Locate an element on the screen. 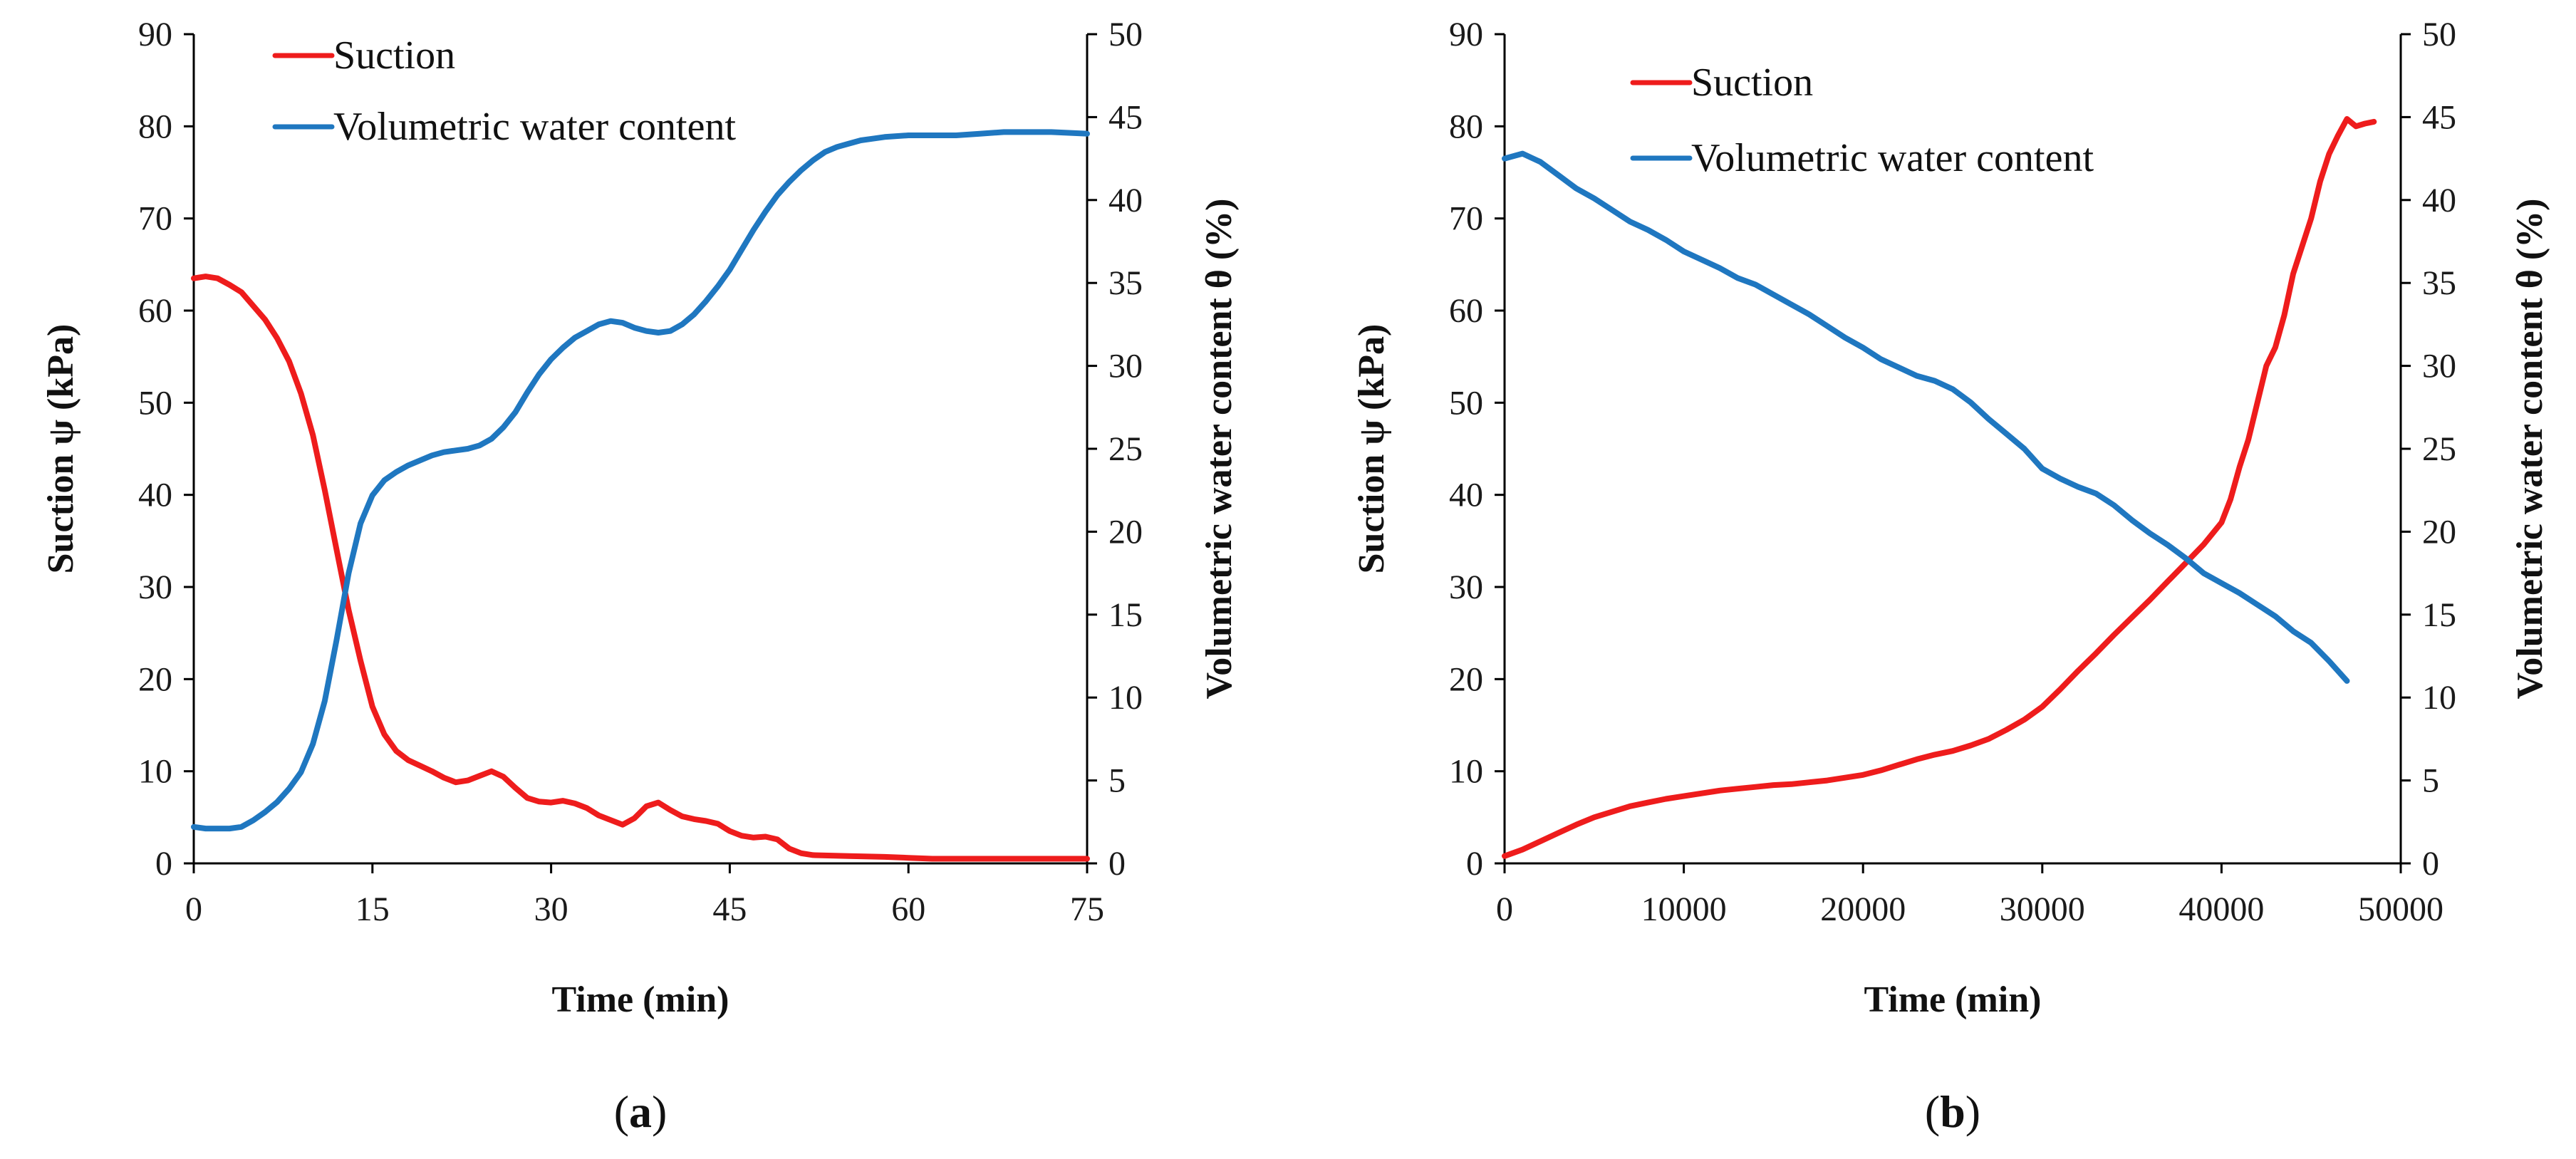 Image resolution: width=2576 pixels, height=1159 pixels. panel-b-y2-axis-label: Volumetric water content θ (%) is located at coordinates (2530, 449).